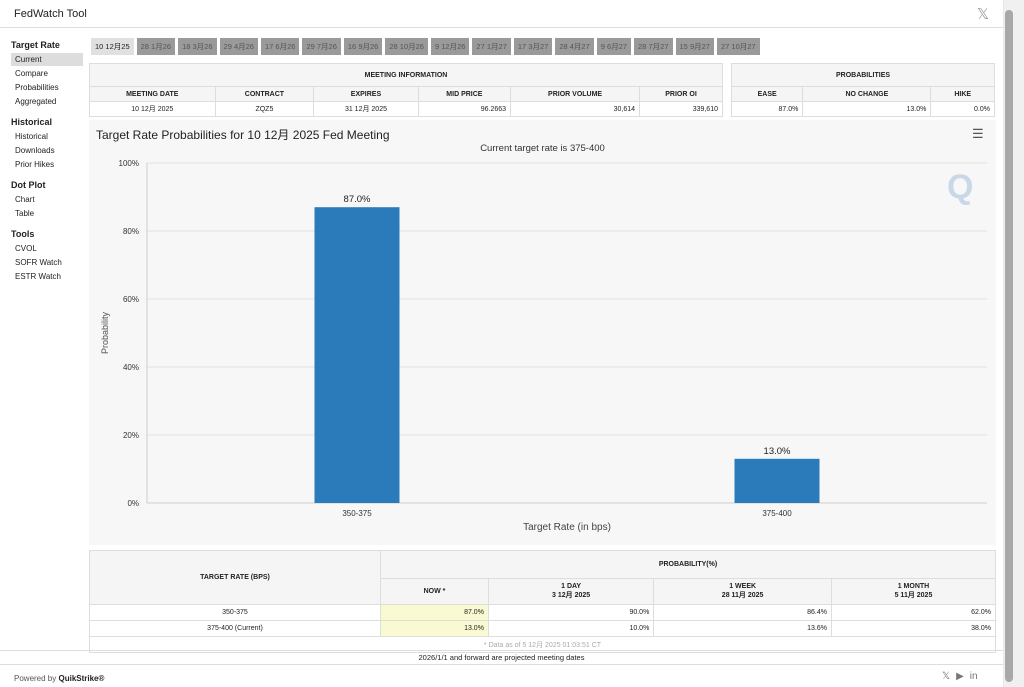  I want to click on sidebar-item-cvol: CVOL, so click(26, 248).